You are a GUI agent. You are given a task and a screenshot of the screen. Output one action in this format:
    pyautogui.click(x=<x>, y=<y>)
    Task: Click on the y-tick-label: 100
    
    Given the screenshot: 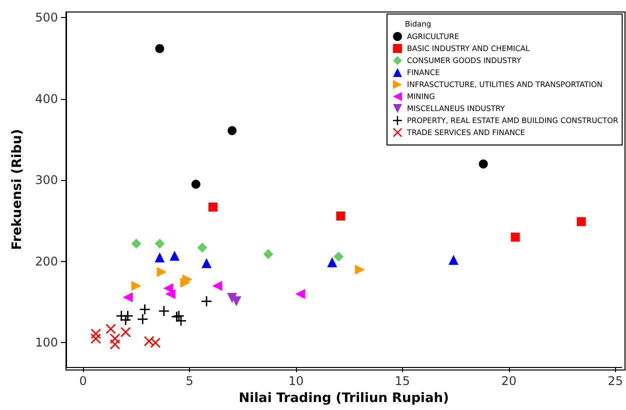 What is the action you would take?
    pyautogui.click(x=46, y=343)
    